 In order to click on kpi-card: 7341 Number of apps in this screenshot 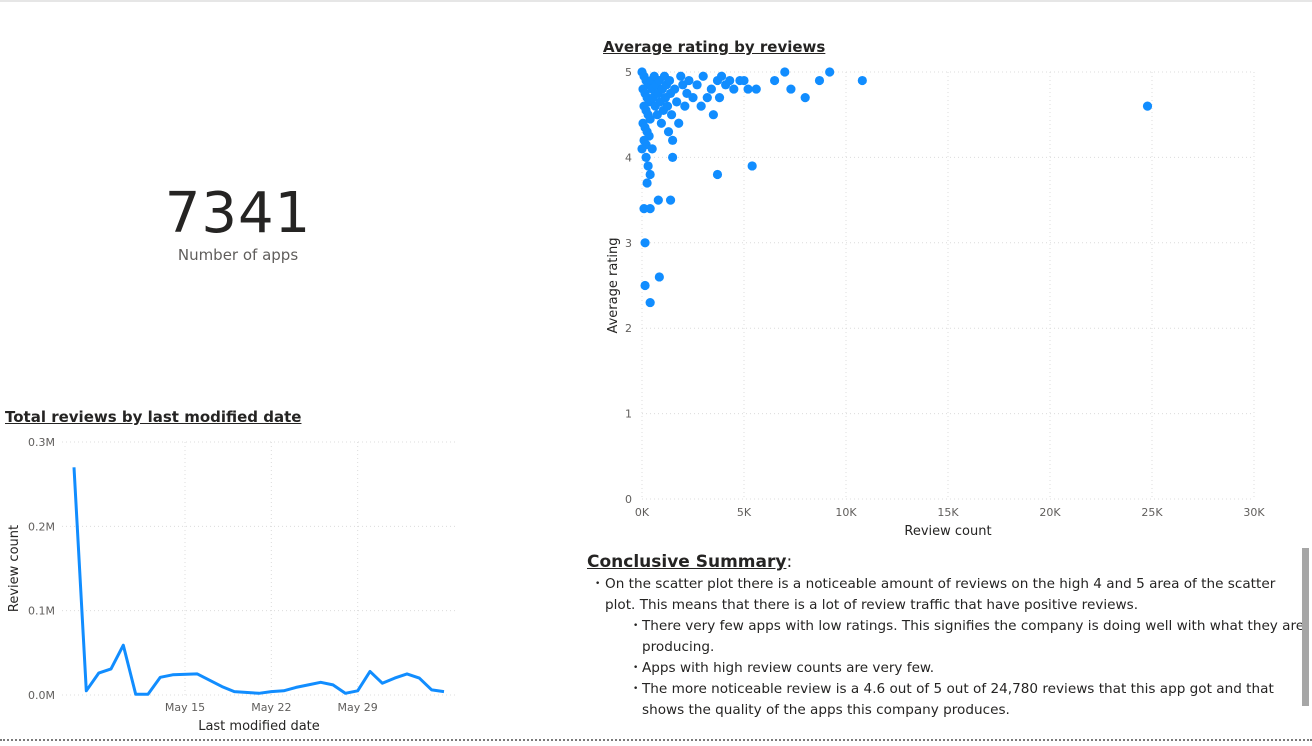, I will do `click(238, 222)`.